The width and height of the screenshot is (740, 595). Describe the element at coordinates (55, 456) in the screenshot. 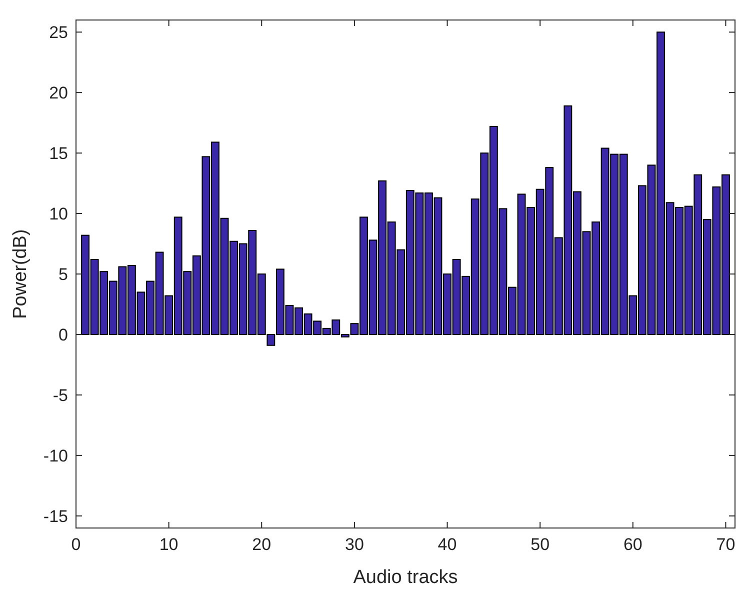

I see `y-tick-label: -10` at that location.